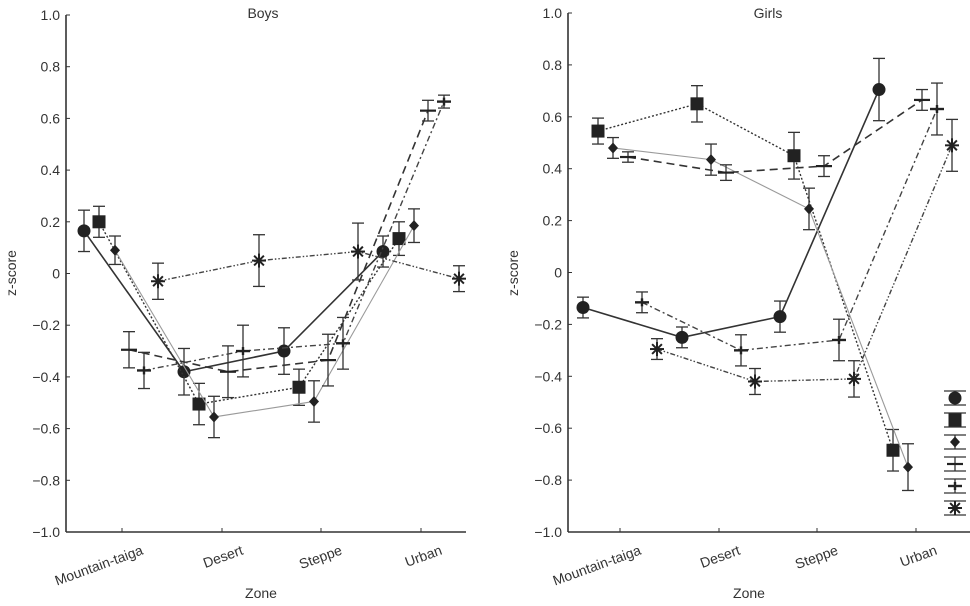 The image size is (970, 606). What do you see at coordinates (955, 464) in the screenshot?
I see `legend-item-plus-dashed` at bounding box center [955, 464].